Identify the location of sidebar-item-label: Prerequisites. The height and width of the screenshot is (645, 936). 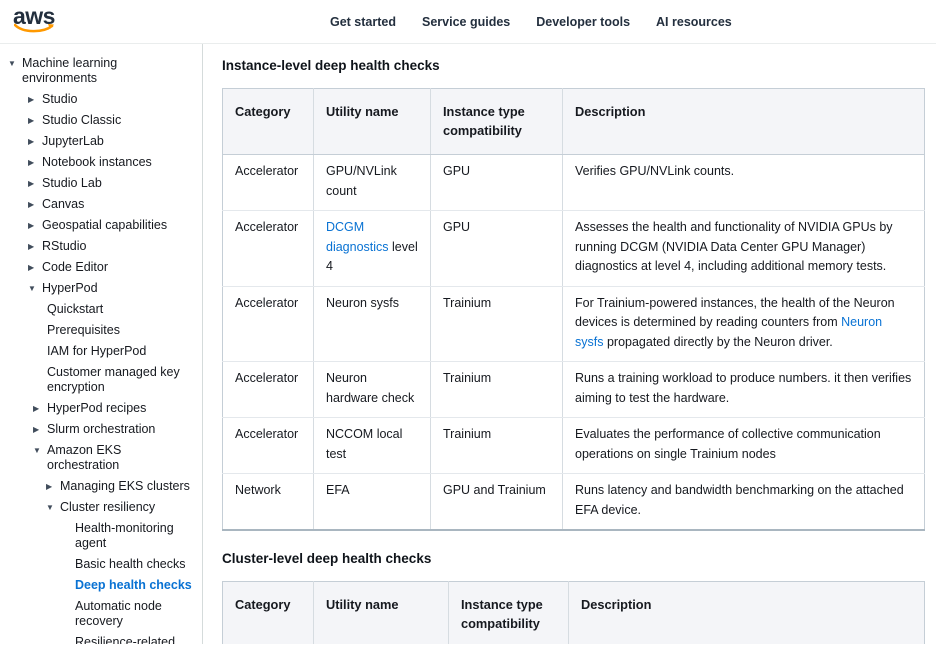
(83, 330).